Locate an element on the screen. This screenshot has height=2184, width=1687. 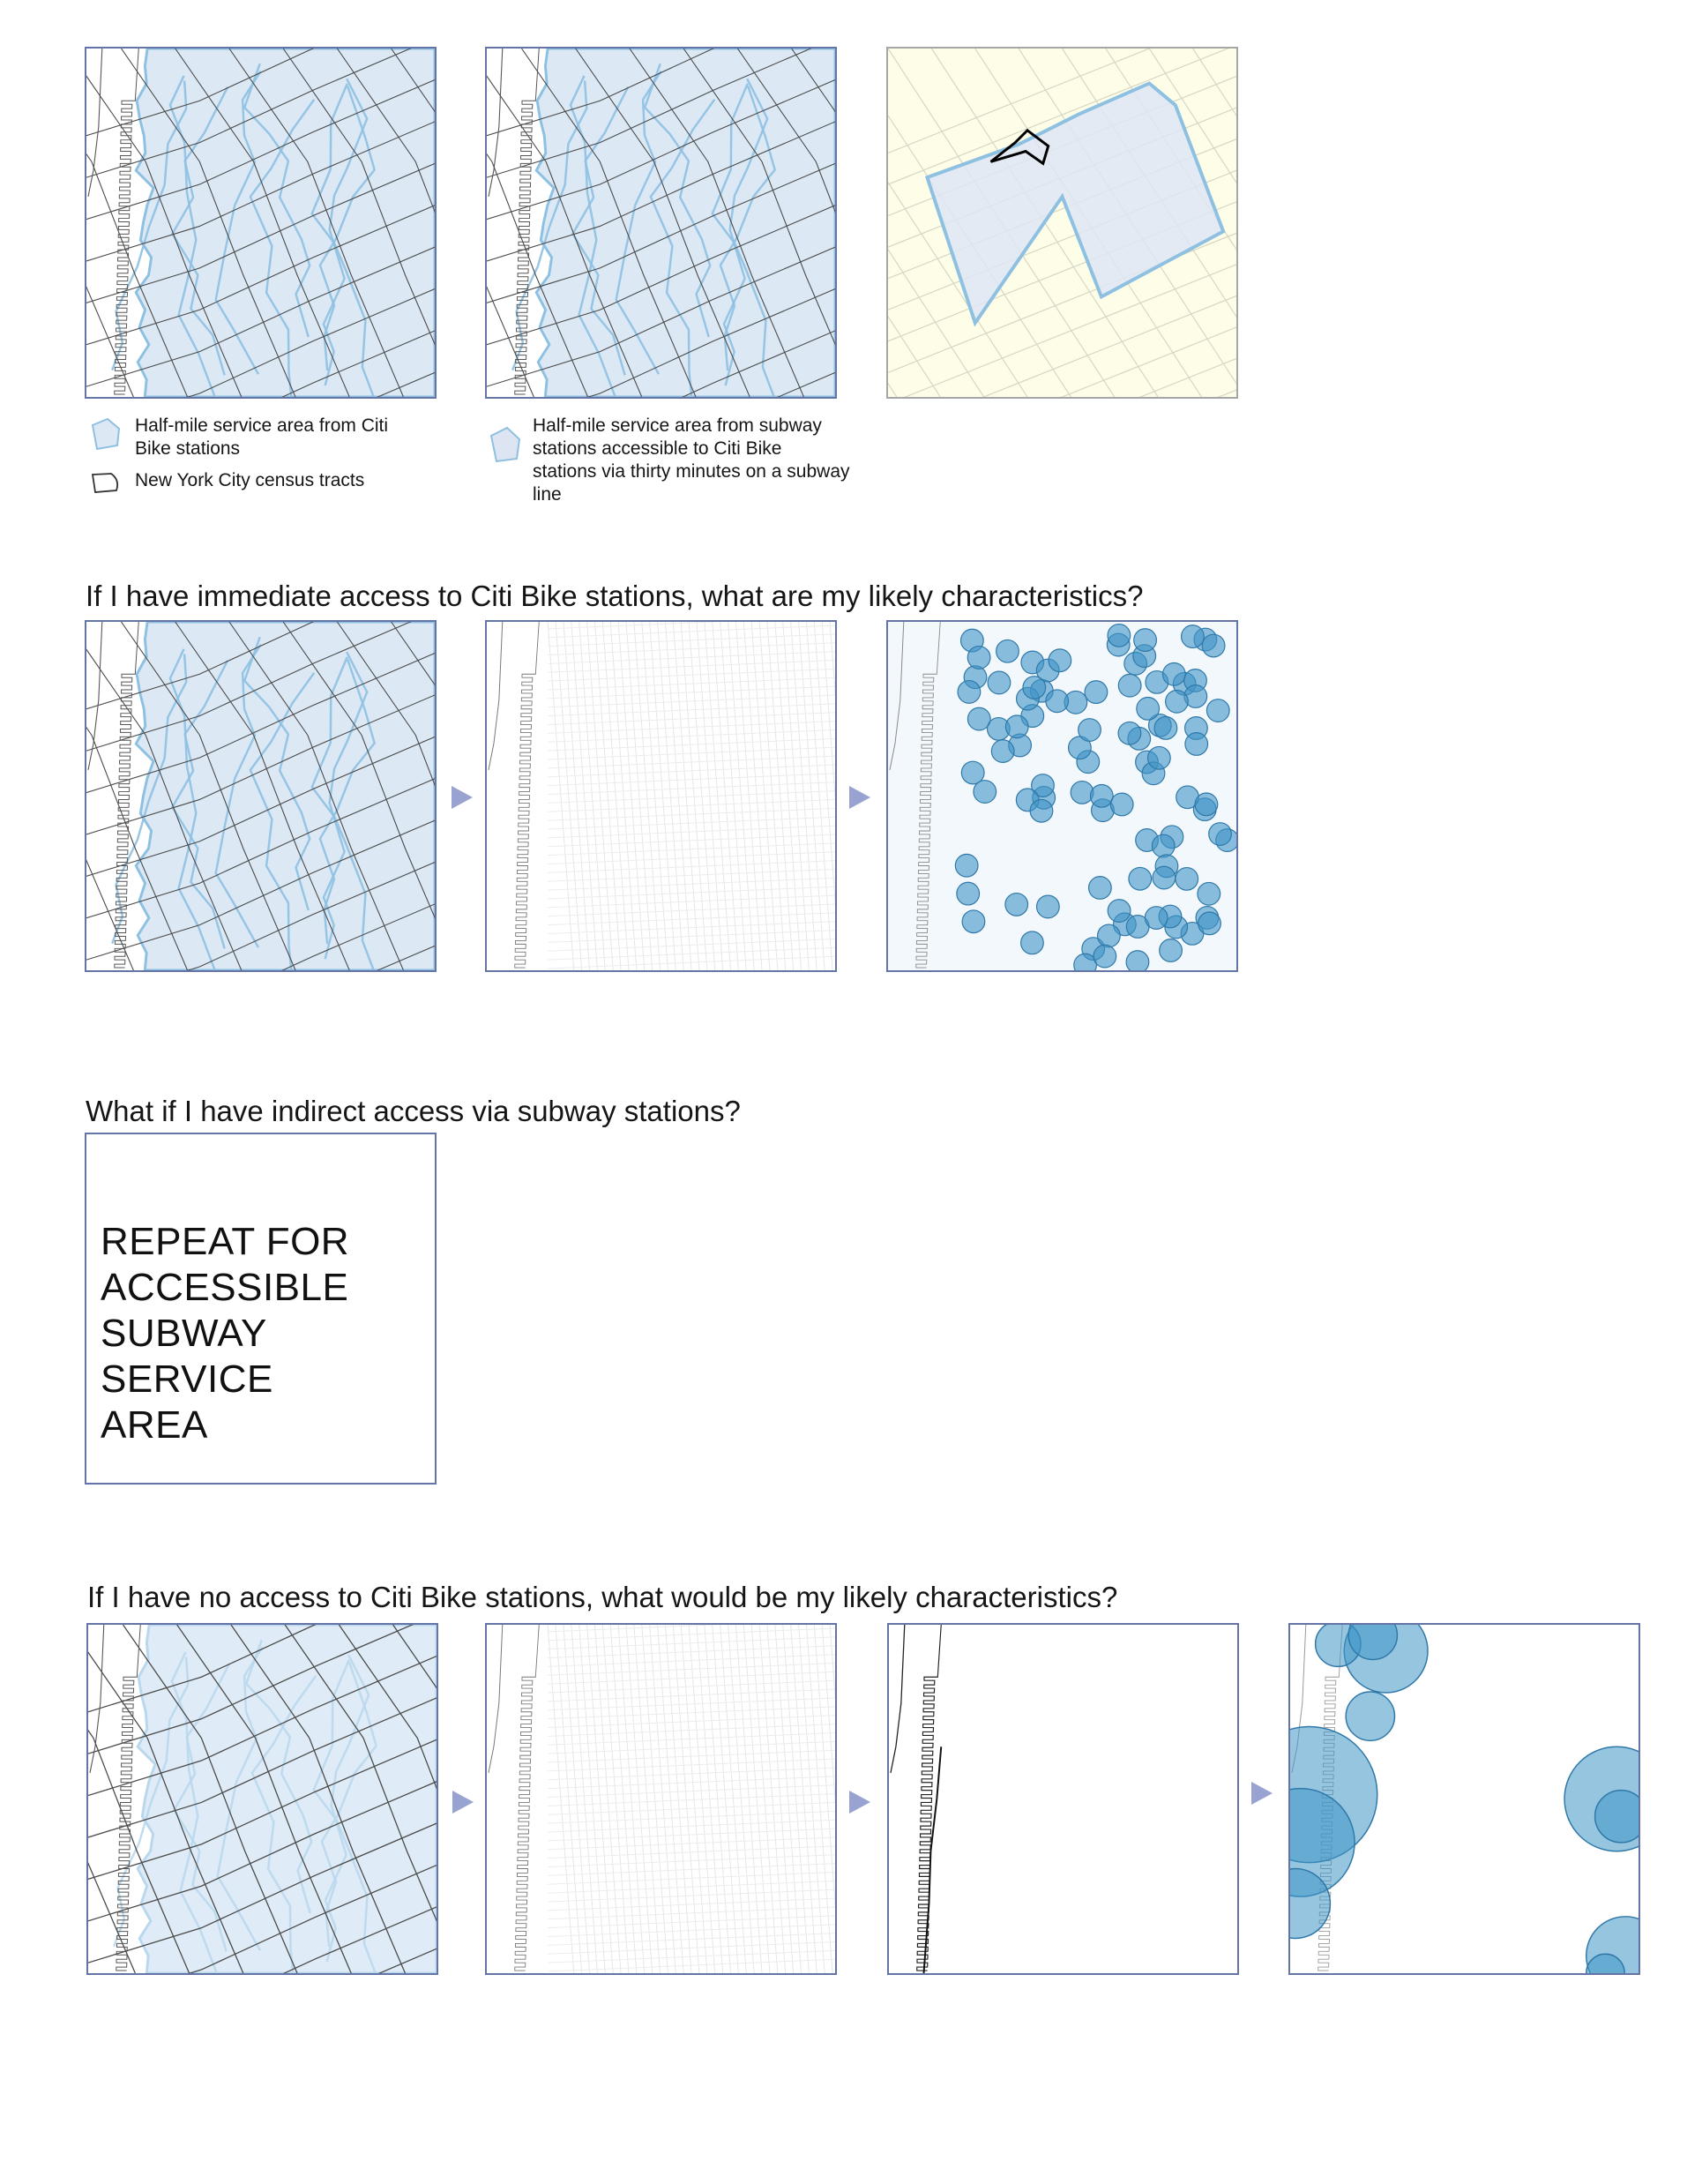
census-tract-lines is located at coordinates (260, 223).